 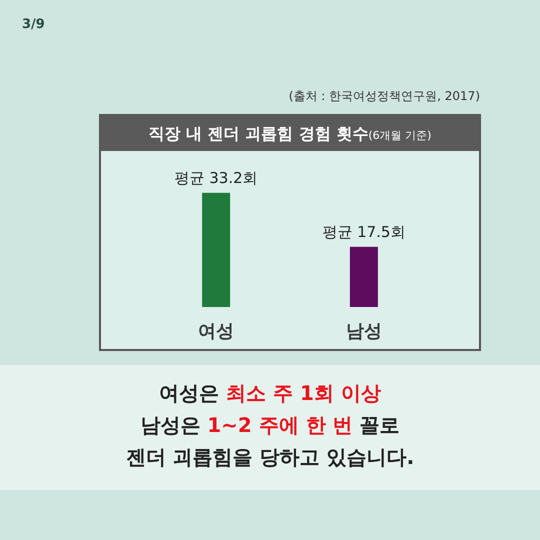 What do you see at coordinates (376, 425) in the screenshot?
I see `text: 꼴로` at bounding box center [376, 425].